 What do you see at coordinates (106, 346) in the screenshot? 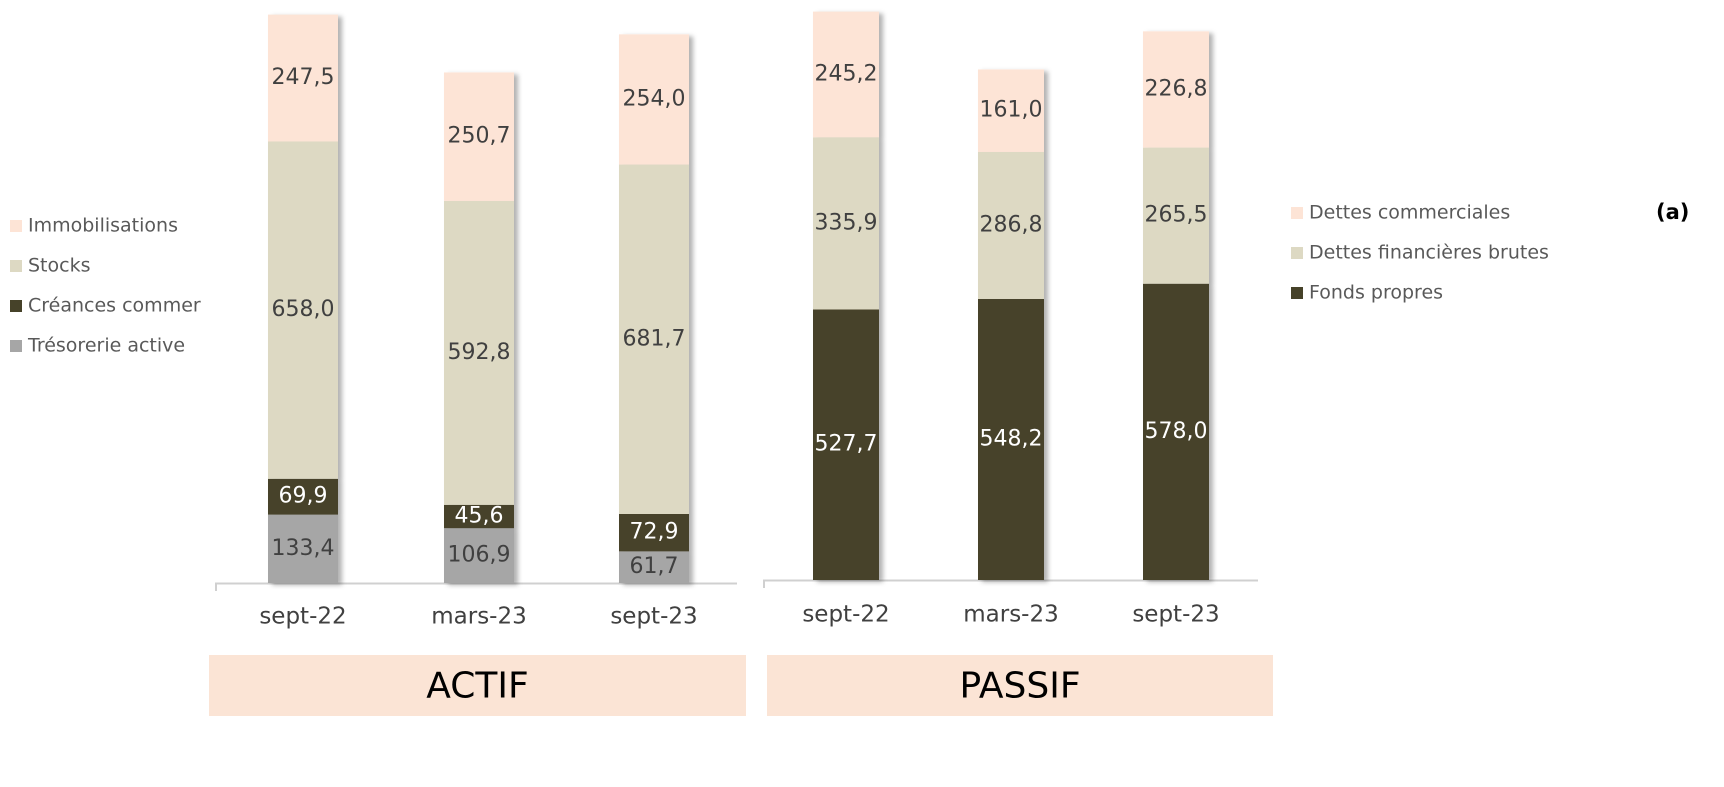
I see `legend-label: Trésorerie active` at bounding box center [106, 346].